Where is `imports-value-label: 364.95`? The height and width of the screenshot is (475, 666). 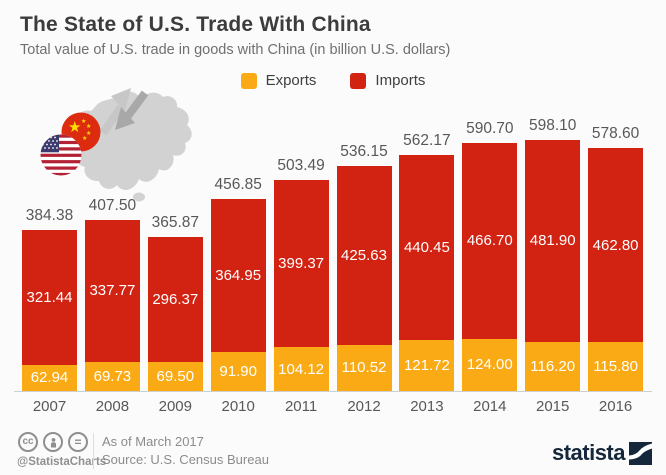
imports-value-label: 364.95 is located at coordinates (238, 276).